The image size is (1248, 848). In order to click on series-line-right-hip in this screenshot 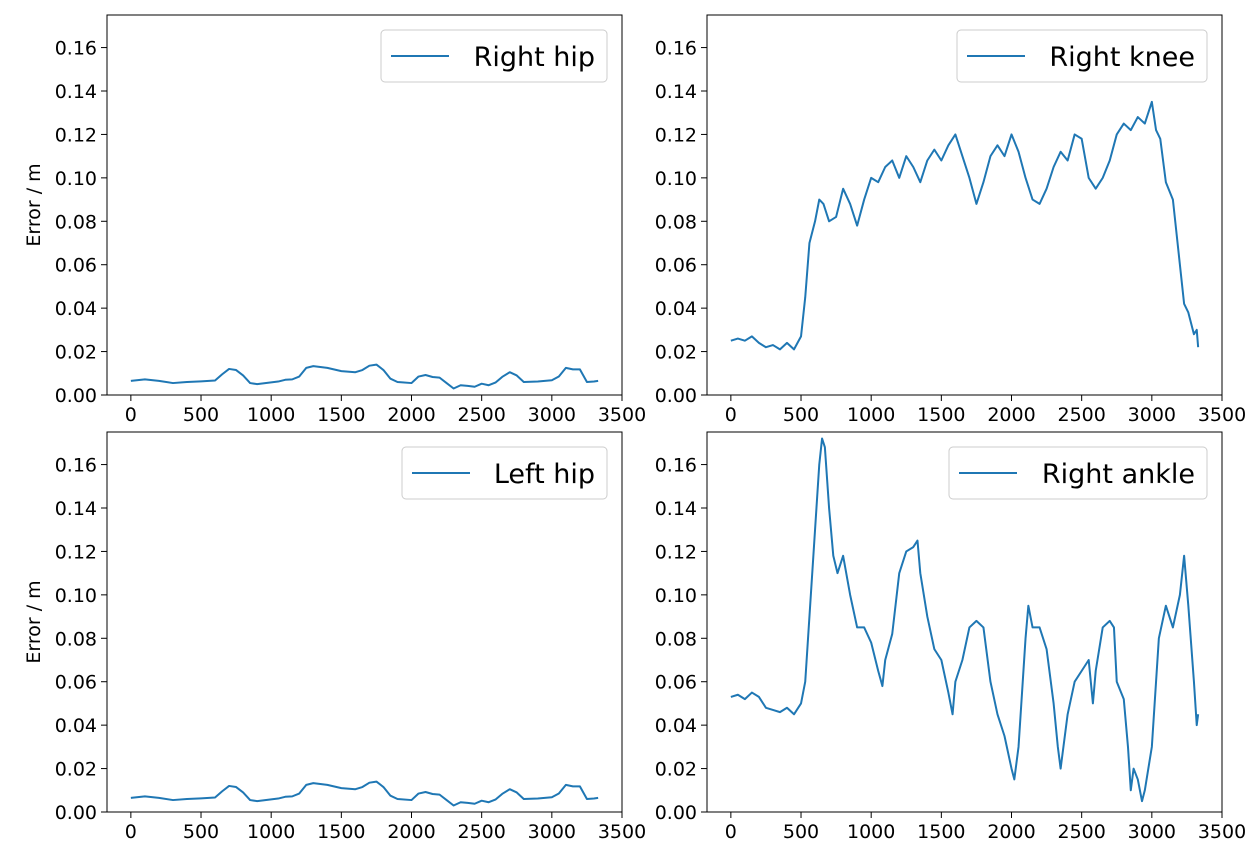, I will do `click(364, 376)`.